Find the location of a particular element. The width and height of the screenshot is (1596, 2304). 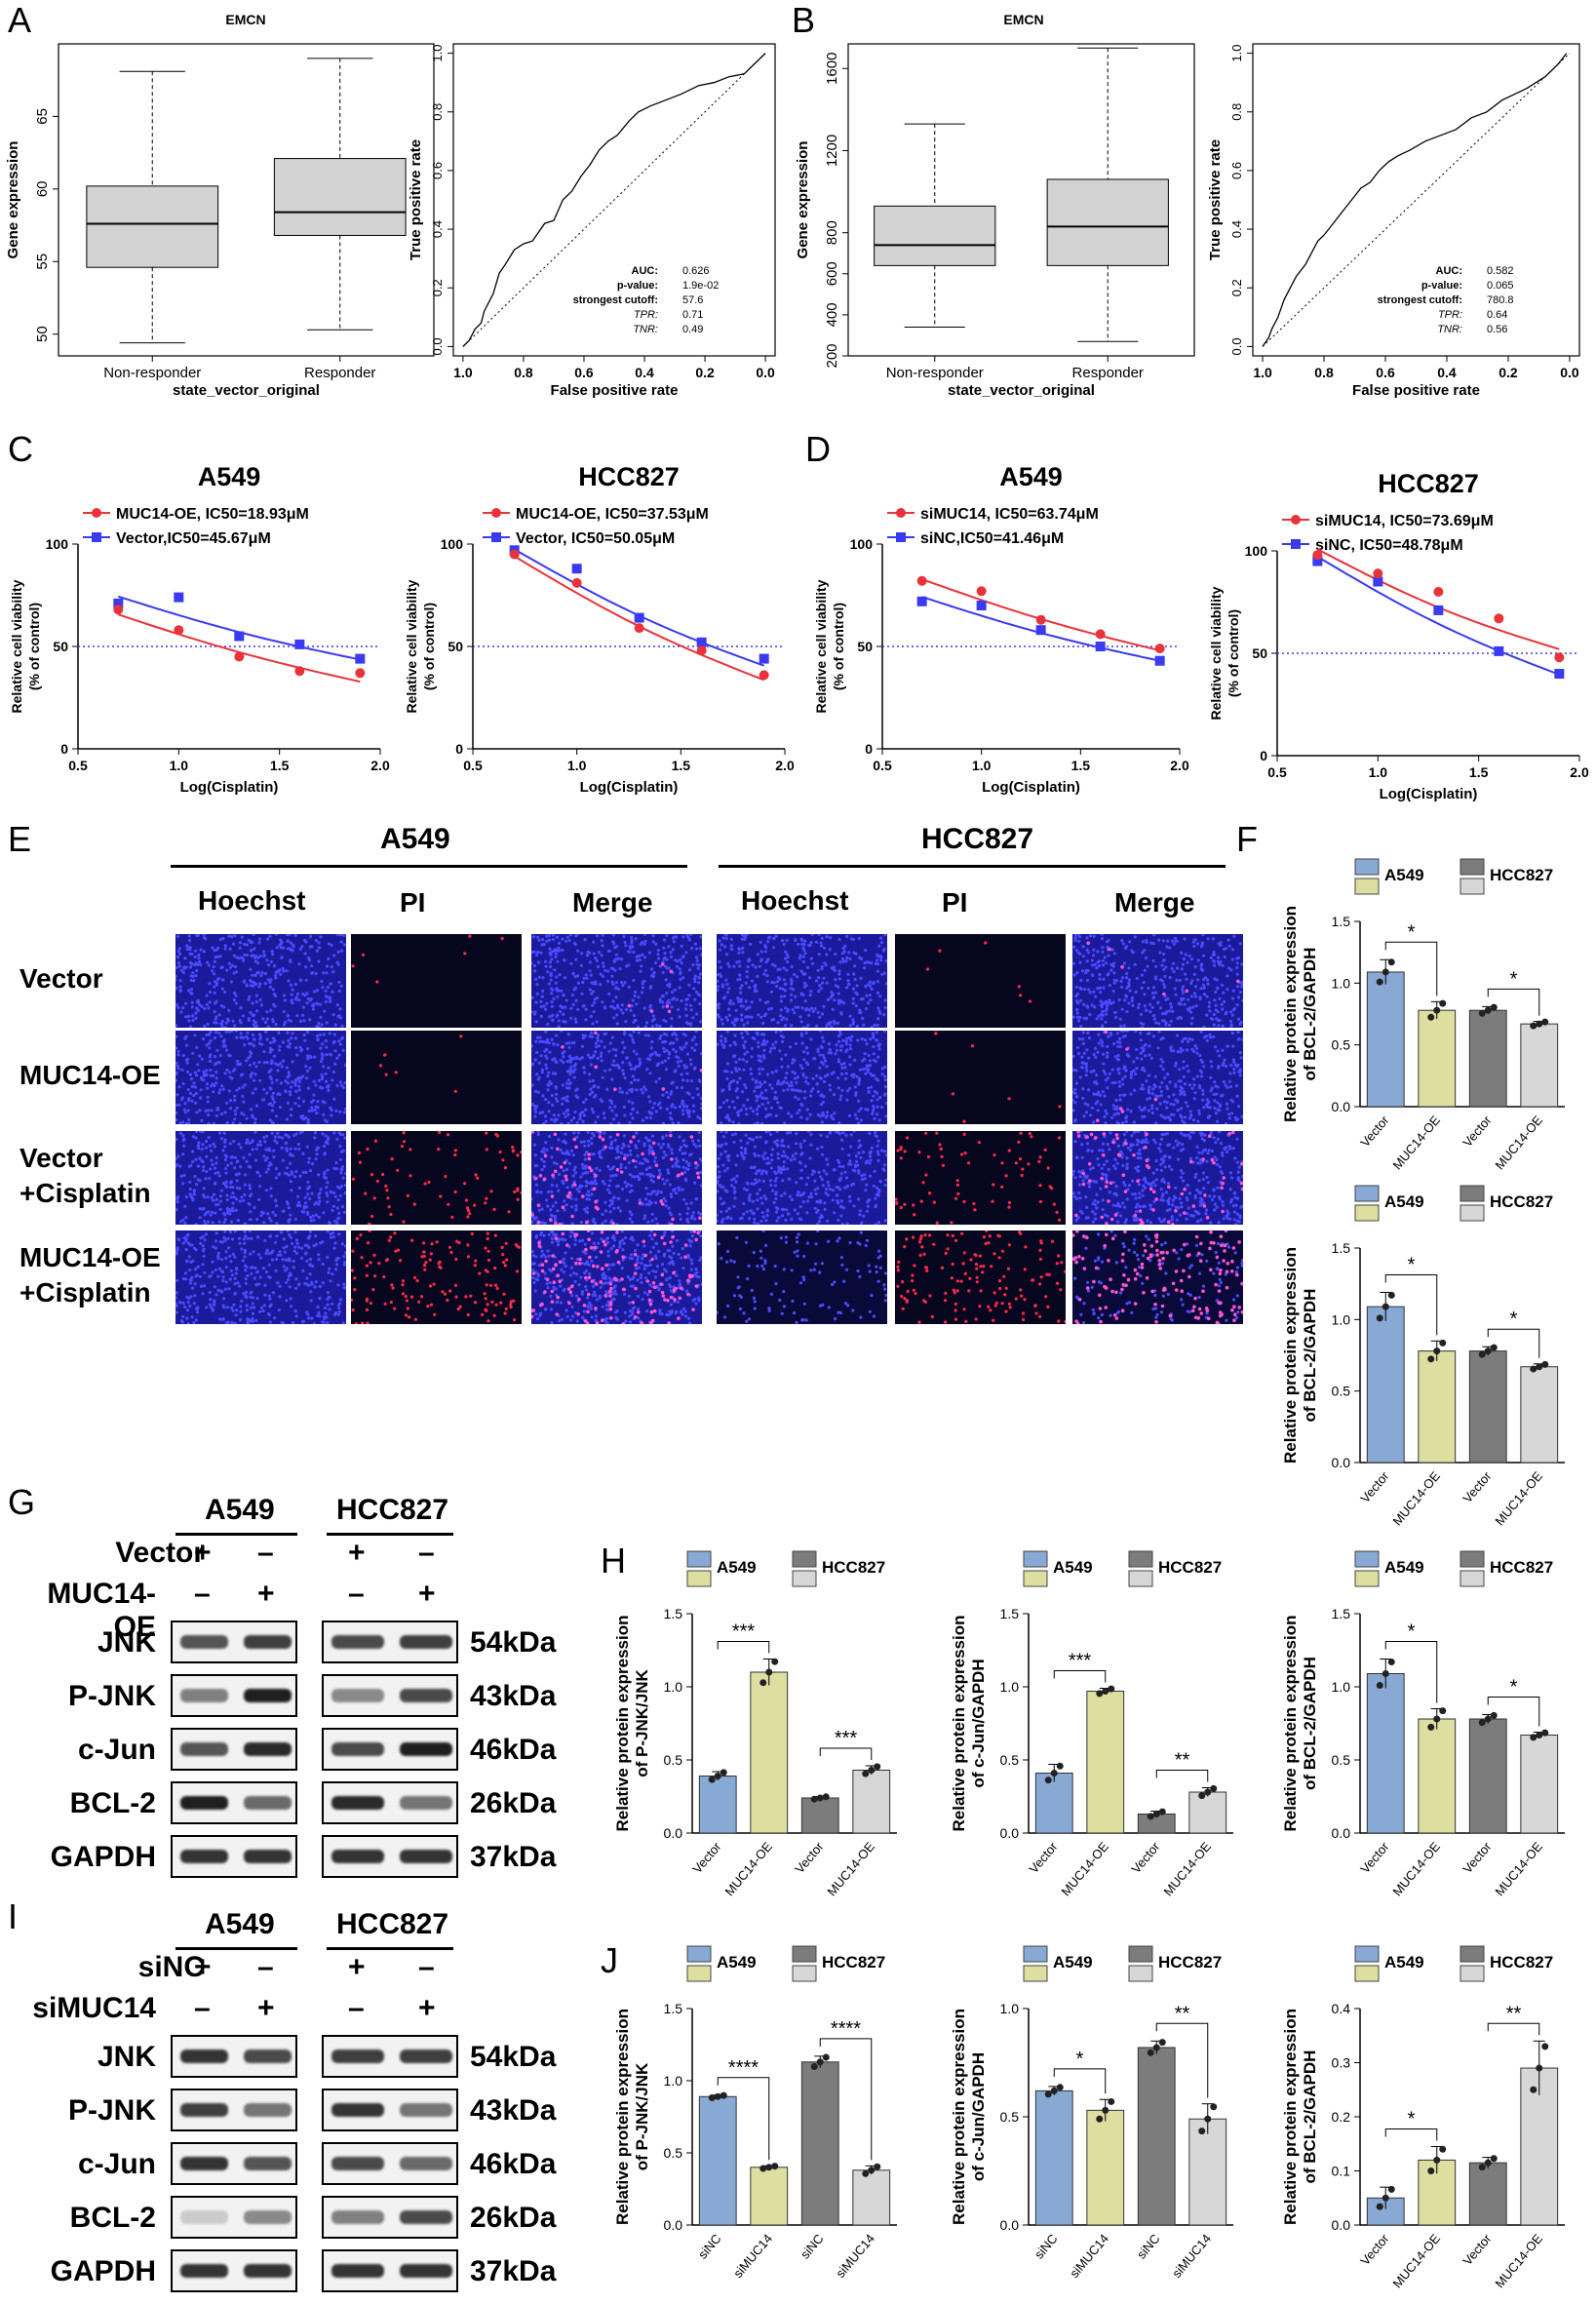

y-tick-label: 1200 is located at coordinates (832, 151).